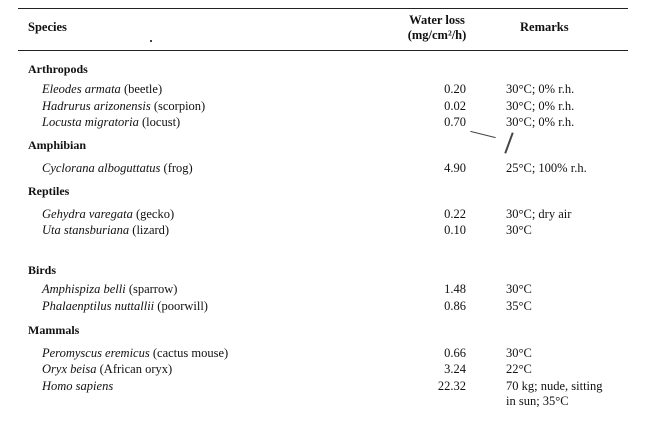 This screenshot has height=433, width=645. What do you see at coordinates (86, 230) in the screenshot?
I see `latin-name: Uta stansburiana` at bounding box center [86, 230].